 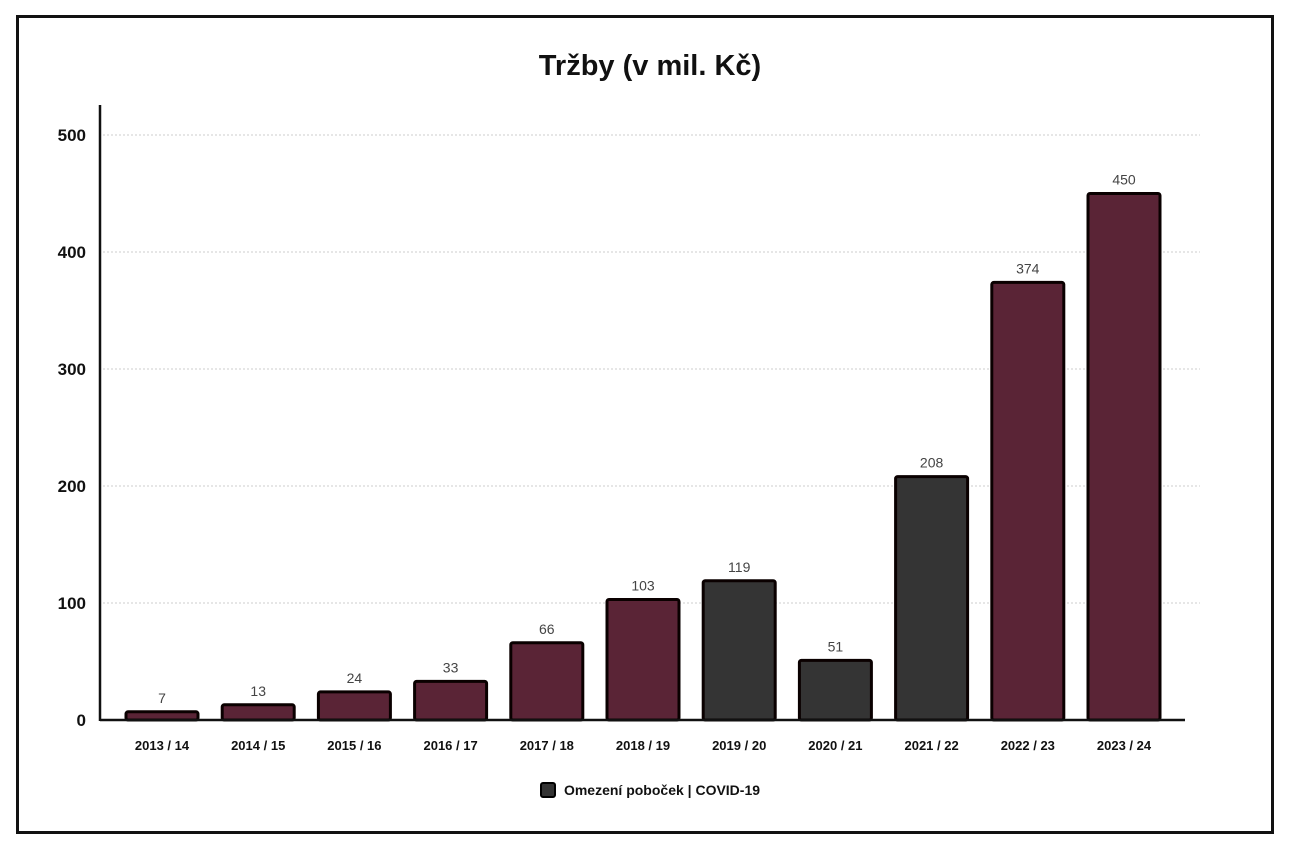 What do you see at coordinates (1028, 268) in the screenshot?
I see `data-label: 374` at bounding box center [1028, 268].